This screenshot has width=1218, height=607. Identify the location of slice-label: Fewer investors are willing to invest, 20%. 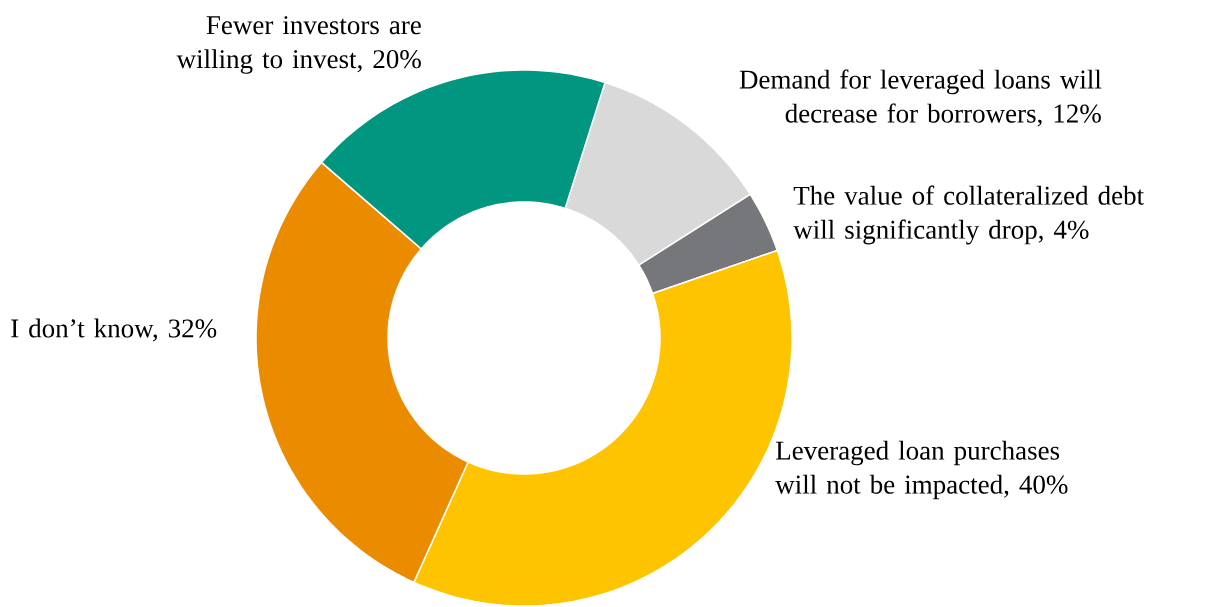
(298, 45).